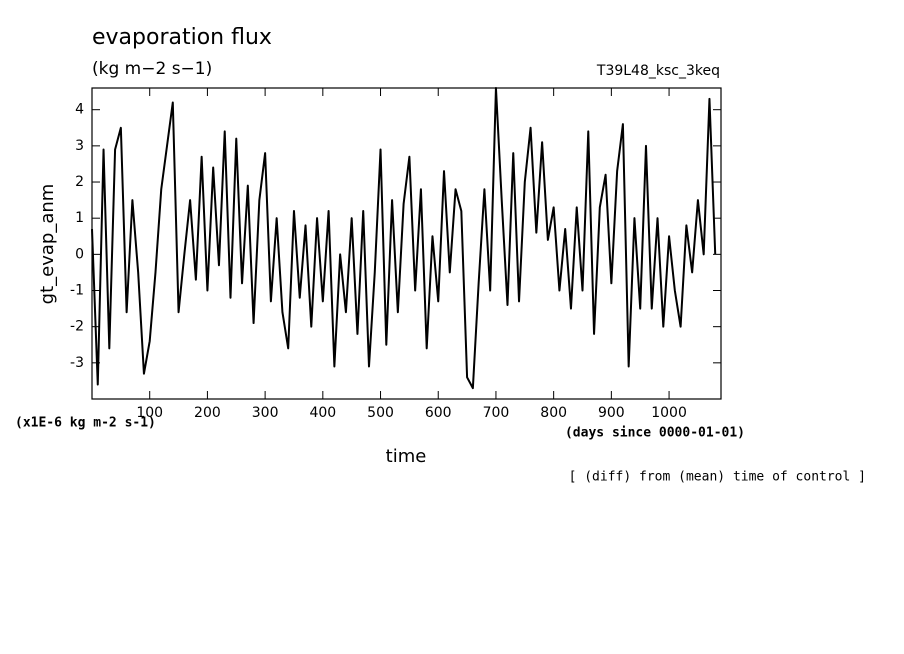  Describe the element at coordinates (380, 413) in the screenshot. I see `x-tick-label: 500` at that location.